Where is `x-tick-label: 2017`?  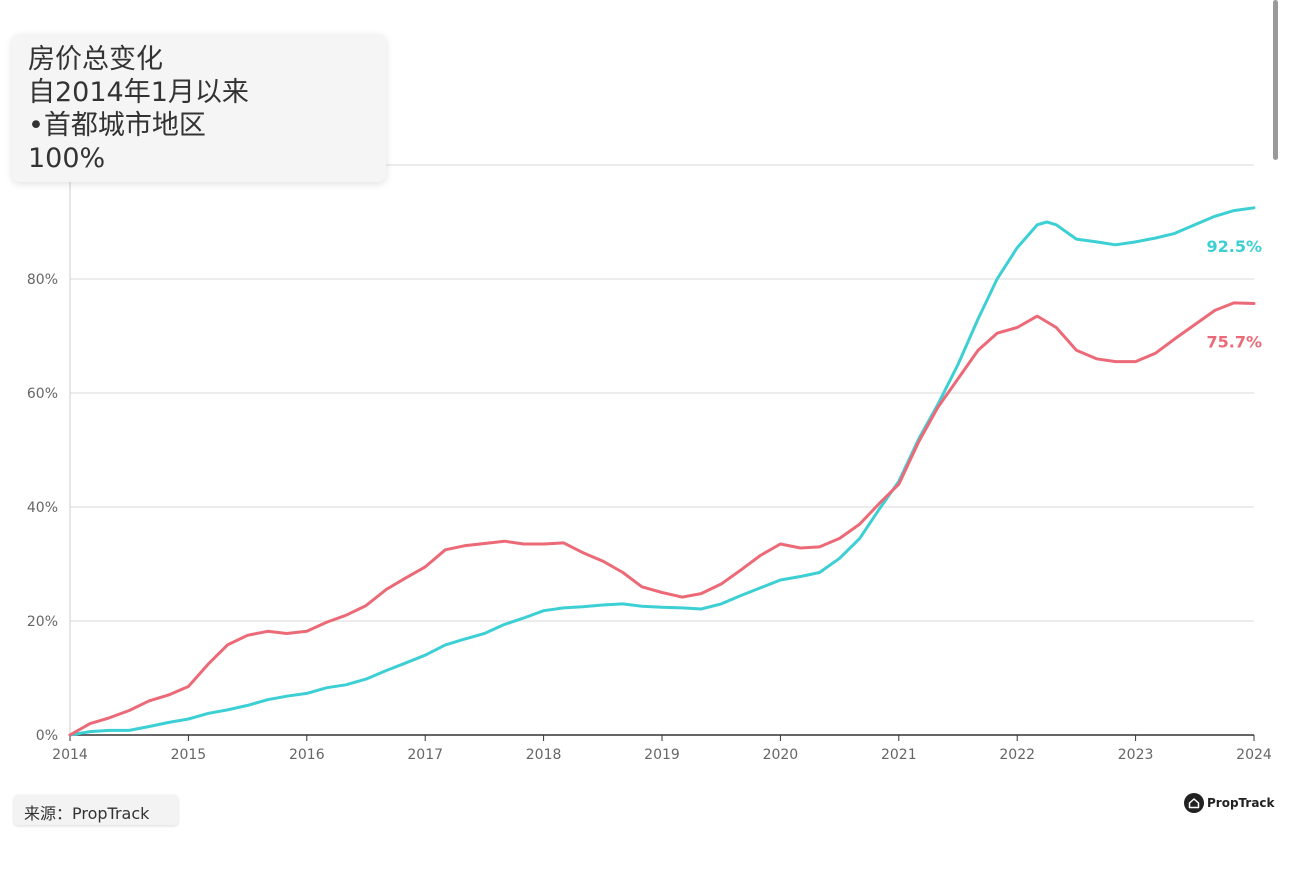
x-tick-label: 2017 is located at coordinates (425, 755).